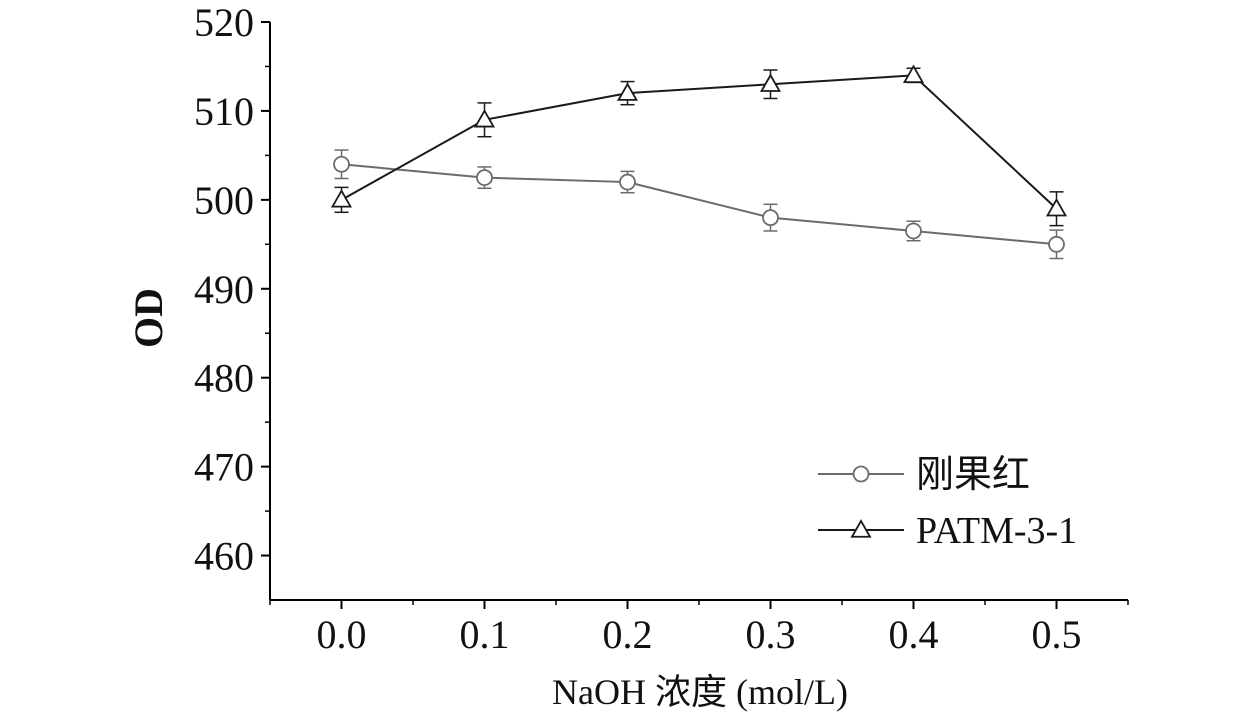  I want to click on legend: 刚果红 PATM-3-1, so click(947, 503).